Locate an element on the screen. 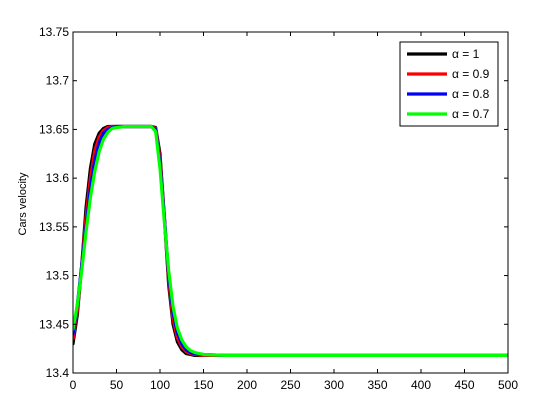 This screenshot has width=560, height=420. x-tick-label: 0 is located at coordinates (73, 385).